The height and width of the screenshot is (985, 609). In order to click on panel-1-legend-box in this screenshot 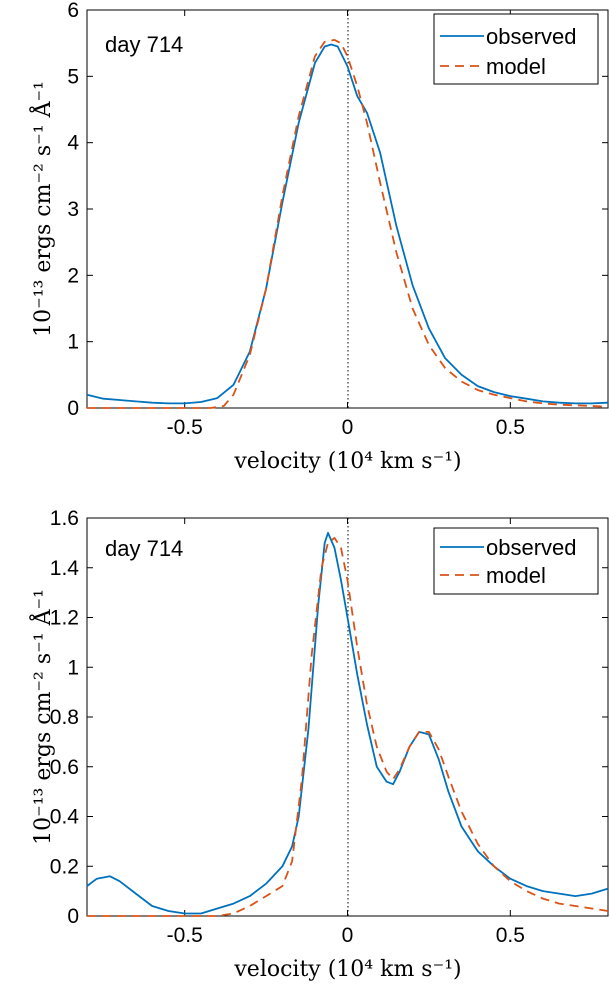, I will do `click(516, 49)`.